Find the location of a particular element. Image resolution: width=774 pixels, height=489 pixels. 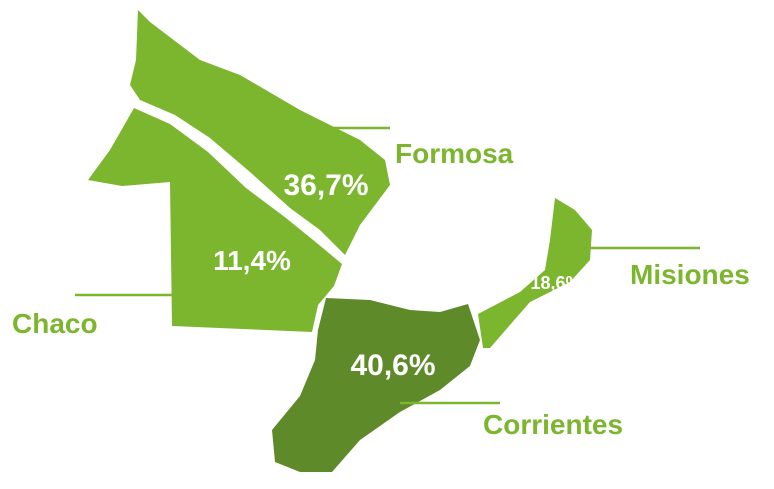

region-corrientes is located at coordinates (376, 385).